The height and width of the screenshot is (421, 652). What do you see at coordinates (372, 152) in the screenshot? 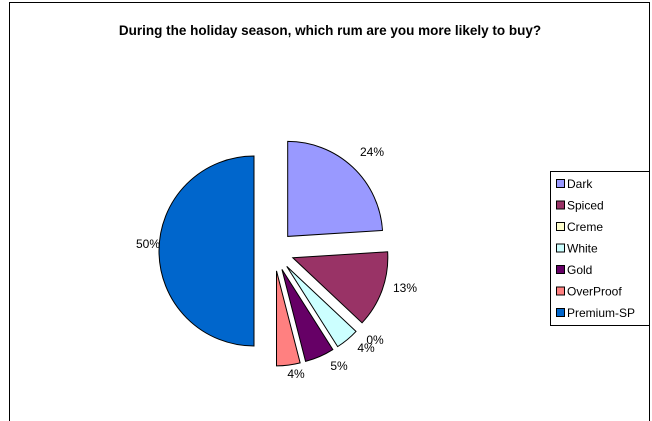
I see `data-label-dark: 24%` at bounding box center [372, 152].